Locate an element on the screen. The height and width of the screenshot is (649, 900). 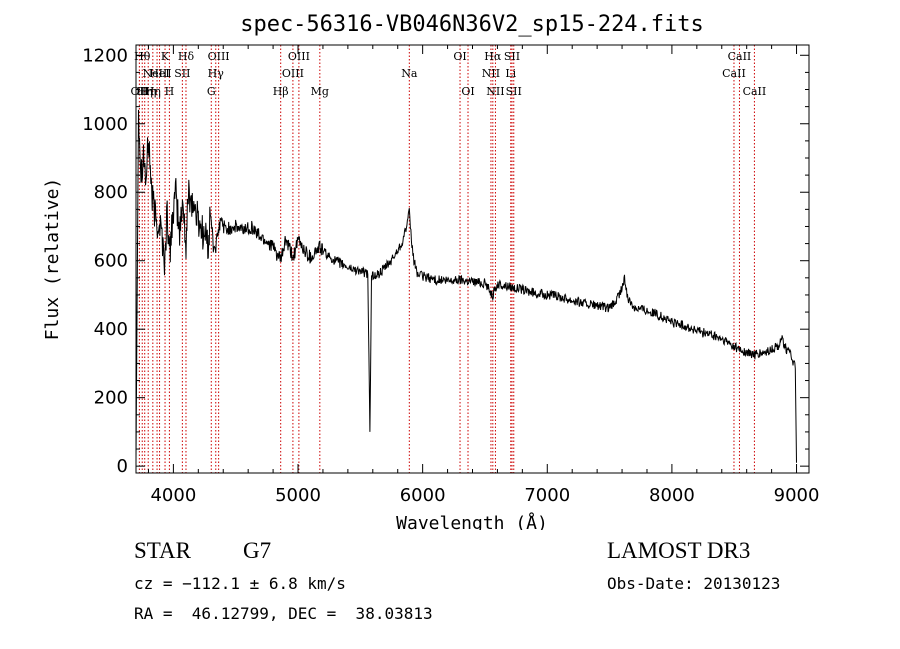
x-tick-label-5: 9000 is located at coordinates (797, 495).